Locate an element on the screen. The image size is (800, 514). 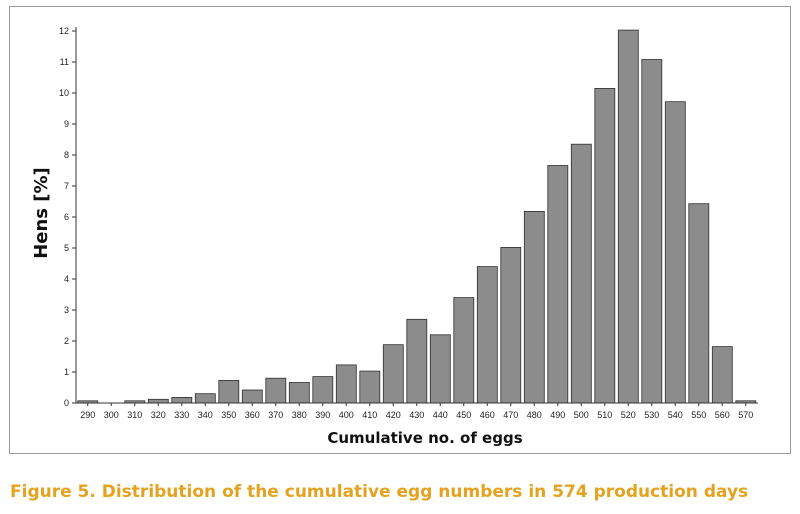
x-tick-label: 530 is located at coordinates (651, 415).